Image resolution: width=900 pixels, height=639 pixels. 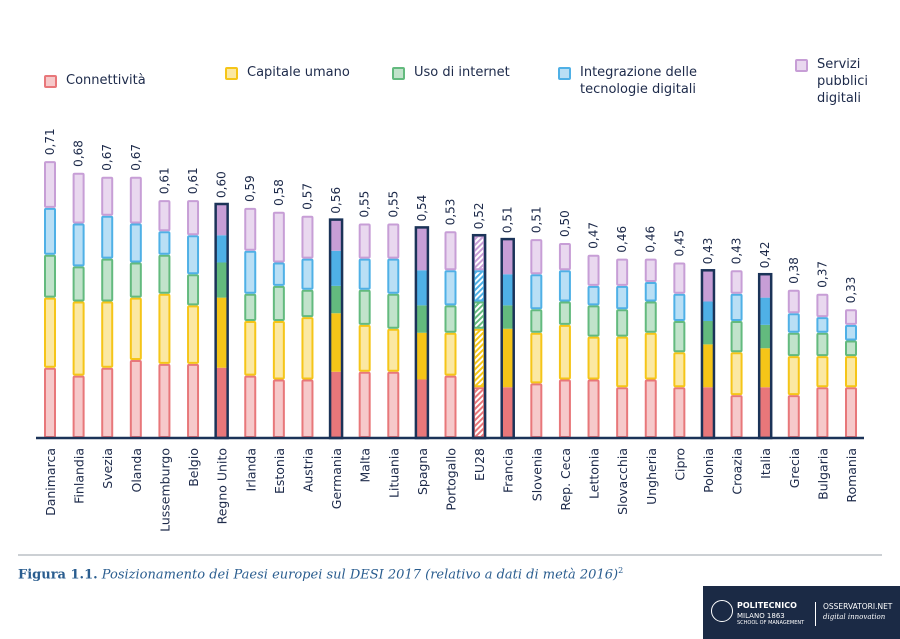 I want to click on legend-item: Capitale umano, so click(x=291, y=72).